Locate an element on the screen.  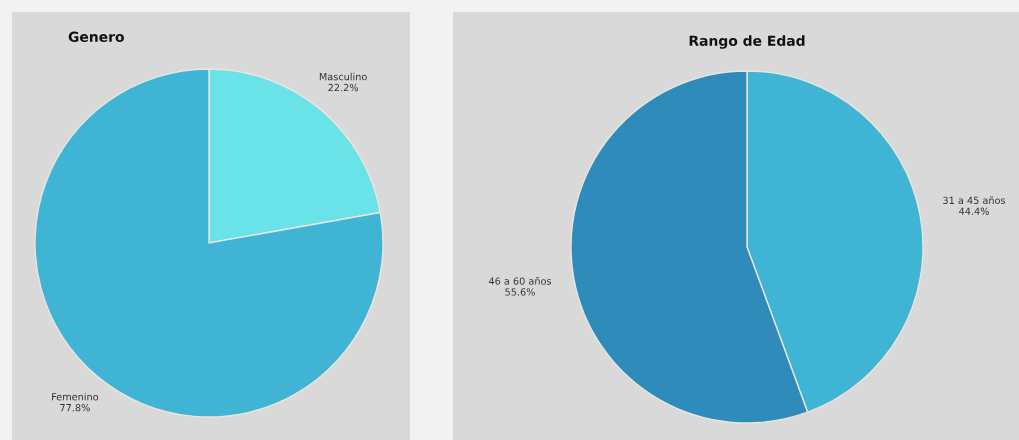
slice-label: 31 a 45 años is located at coordinates (974, 200).